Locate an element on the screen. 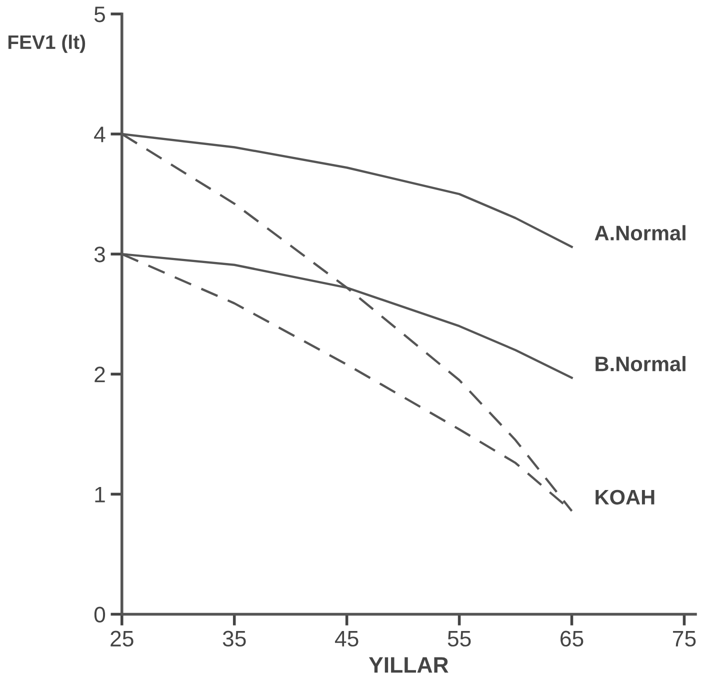 The width and height of the screenshot is (717, 698). y-tick-label: 0 is located at coordinates (100, 614).